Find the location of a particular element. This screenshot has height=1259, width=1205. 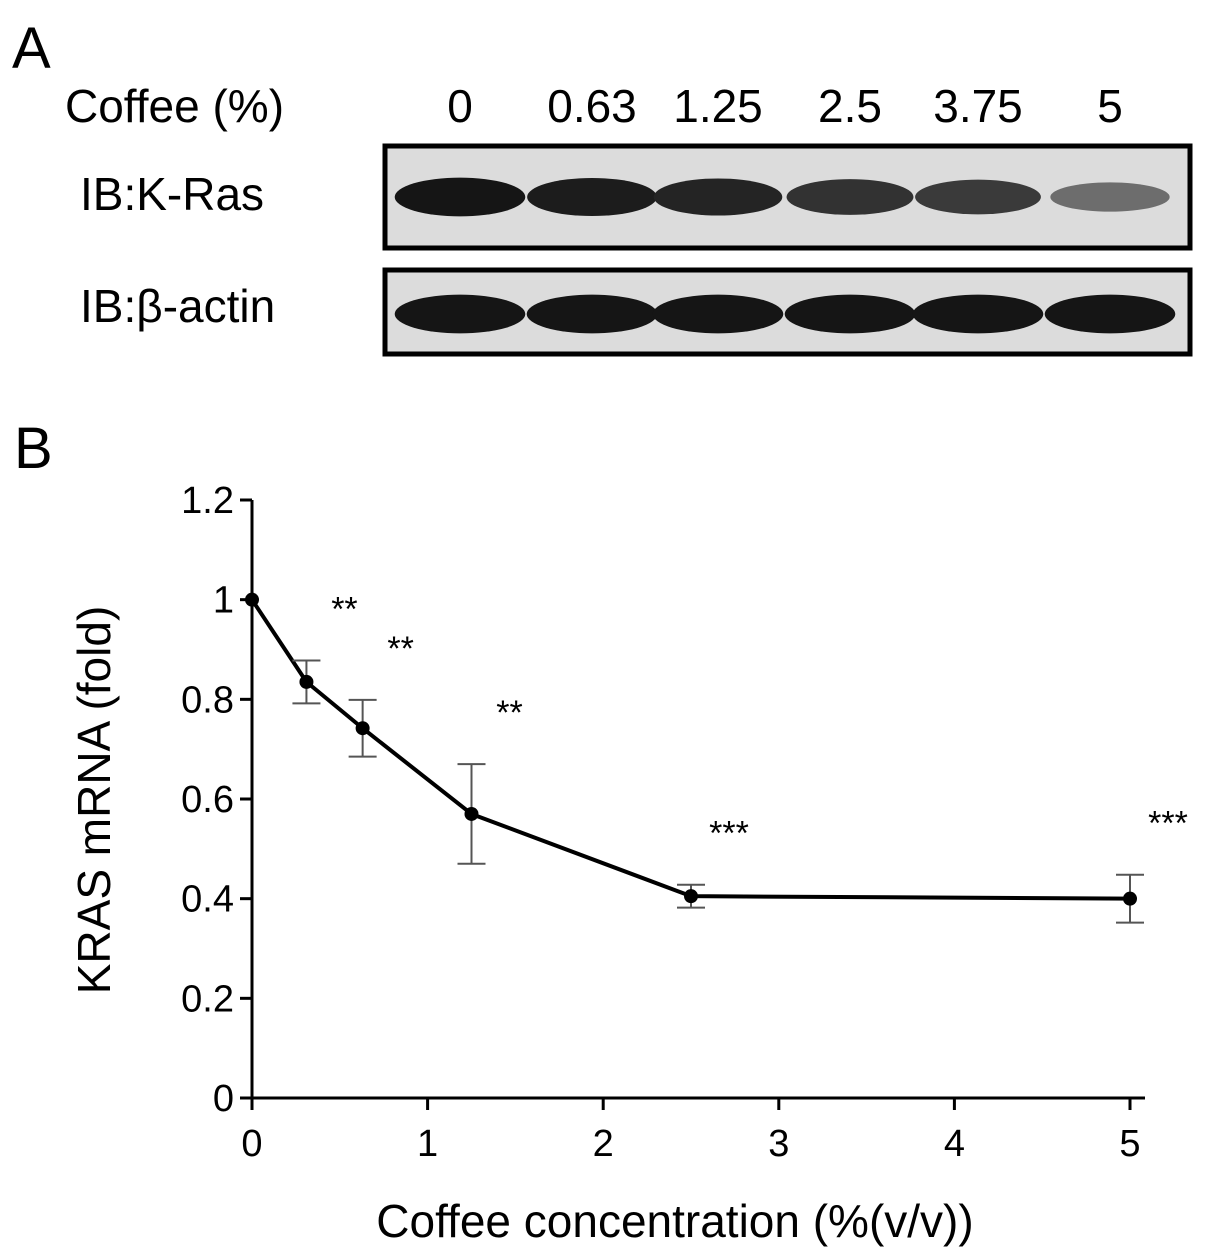

y-tick-label: 0.8 is located at coordinates (207, 700).